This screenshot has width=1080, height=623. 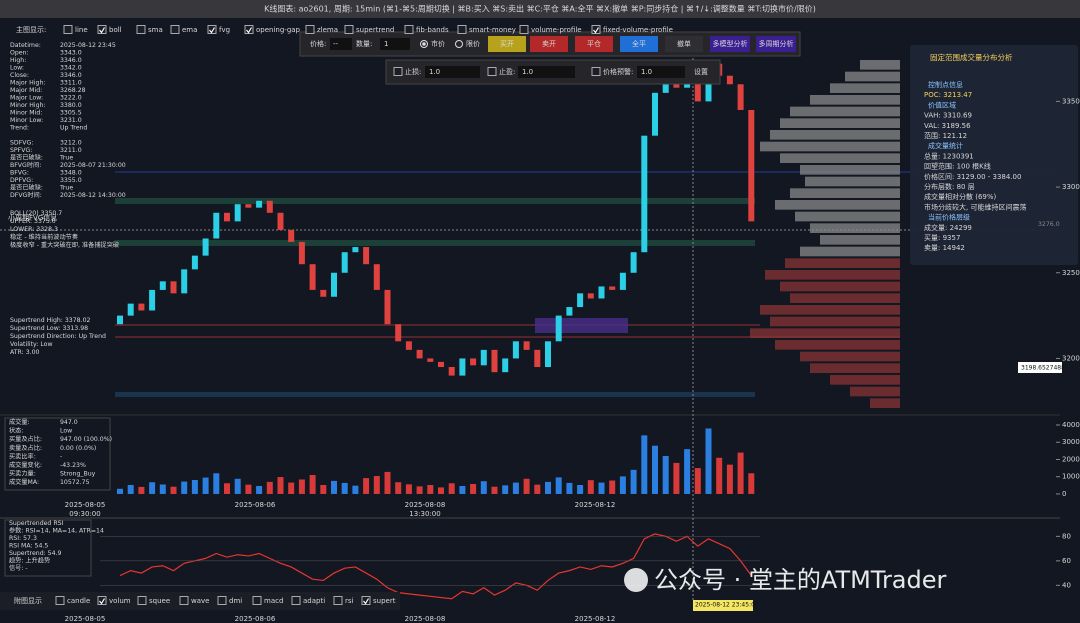 What do you see at coordinates (255, 619) in the screenshot?
I see `x-label: 2025-08-06` at bounding box center [255, 619].